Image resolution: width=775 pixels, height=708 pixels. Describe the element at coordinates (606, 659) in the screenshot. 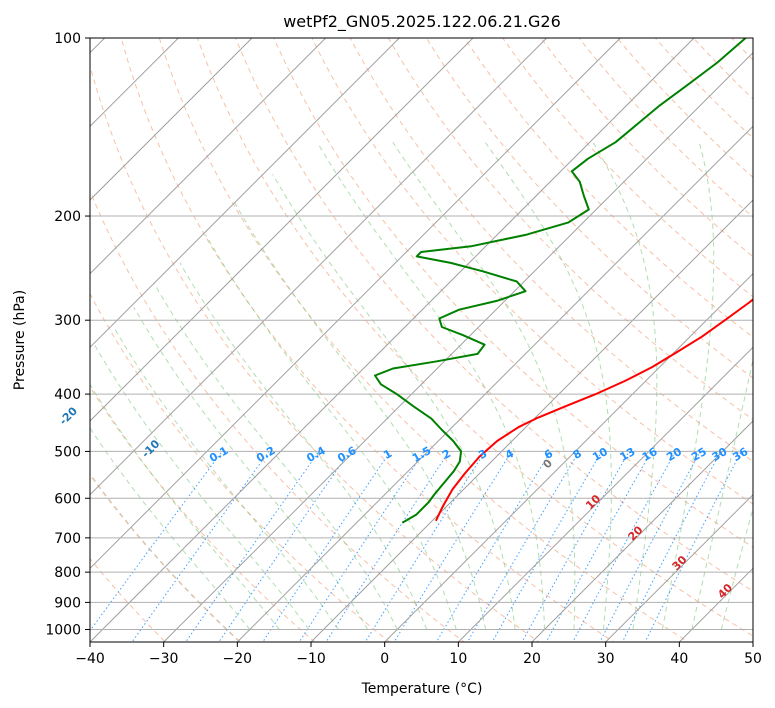

I see `x-tick-label: 30` at that location.